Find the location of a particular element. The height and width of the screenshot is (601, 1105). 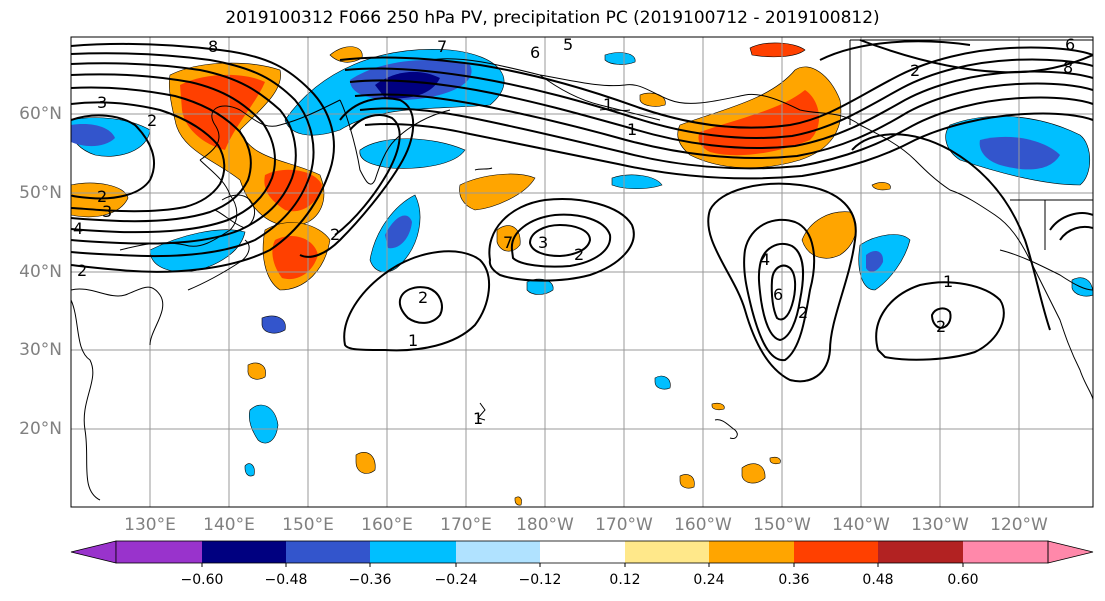

lon-label: 180°W is located at coordinates (545, 525).